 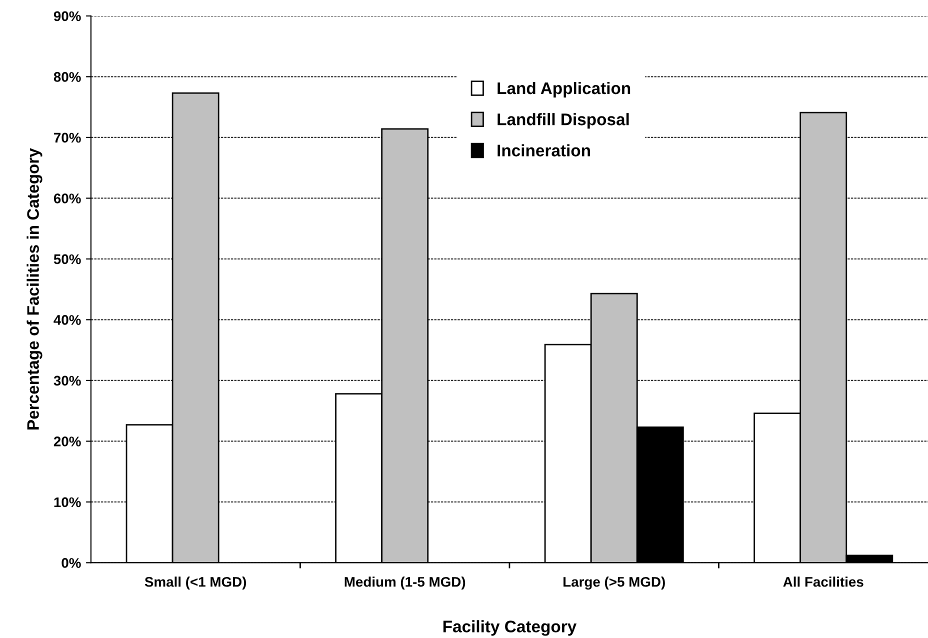 I want to click on y-tick-label: 40%, so click(x=67, y=320).